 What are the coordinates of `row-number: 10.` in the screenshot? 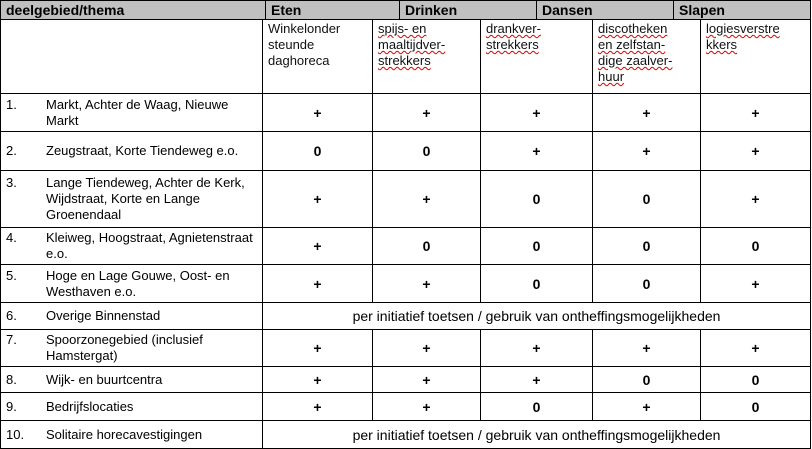 It's located at (15, 434).